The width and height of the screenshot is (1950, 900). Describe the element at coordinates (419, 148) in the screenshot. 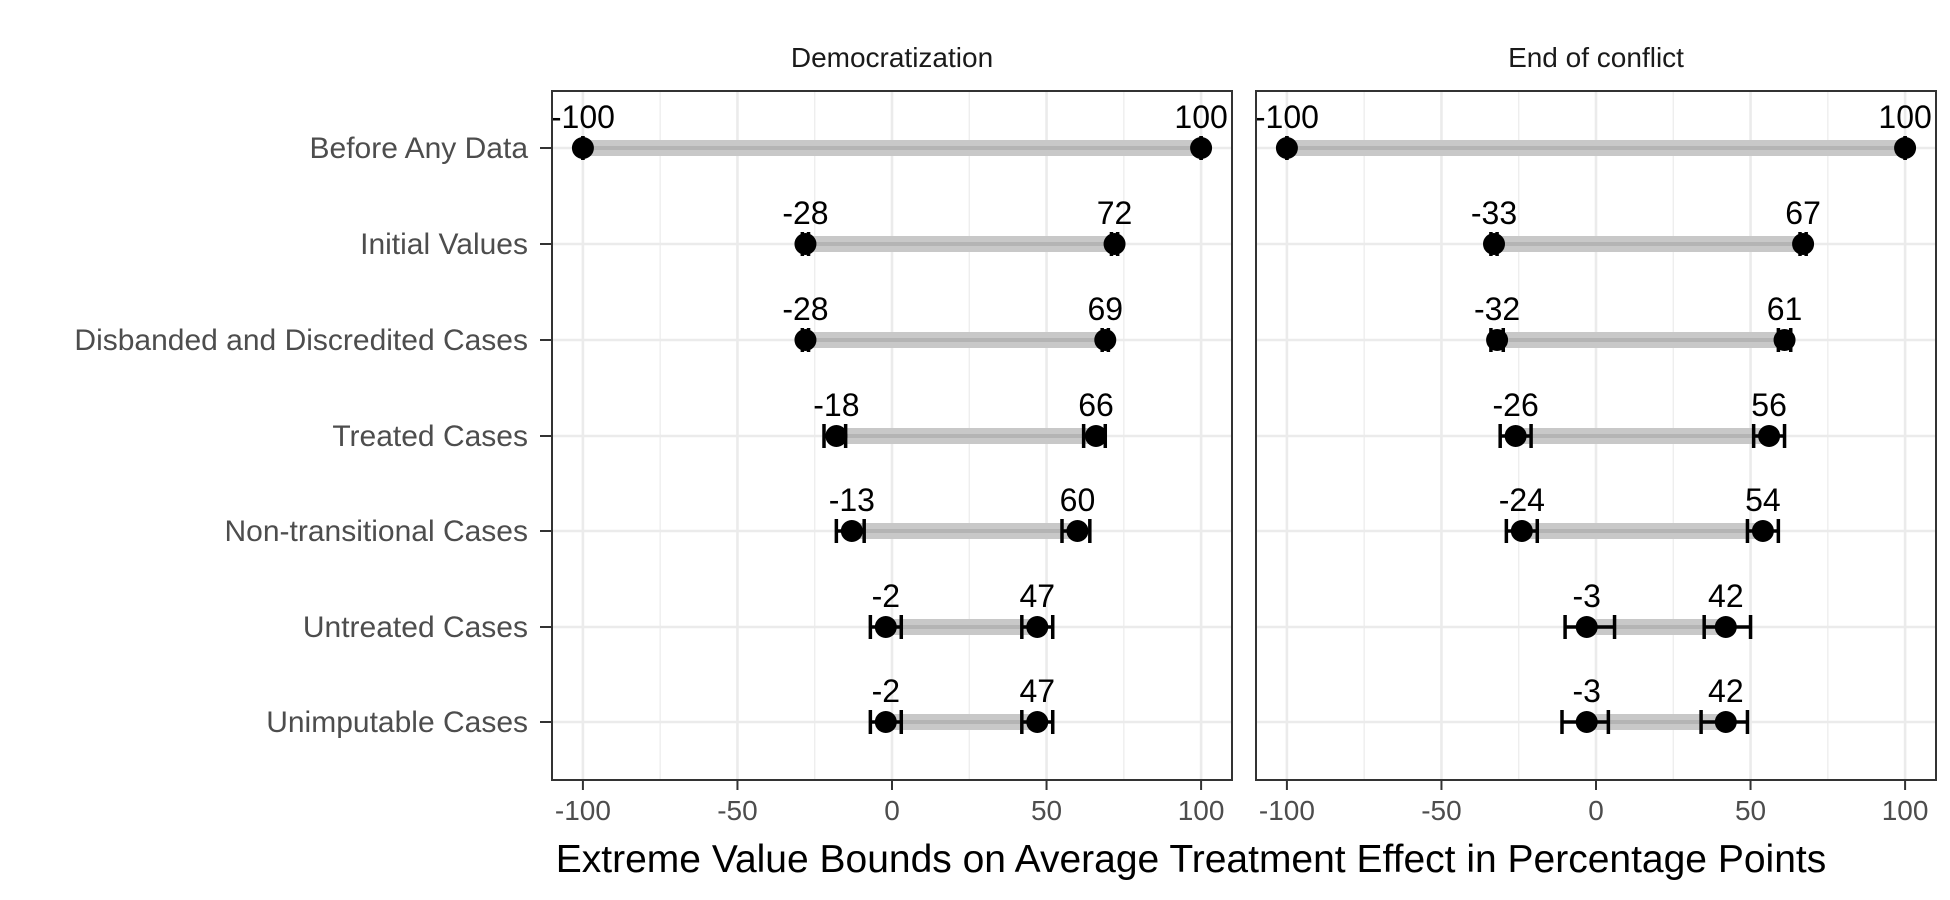

I see `y-tick-label: Before Any Data` at that location.